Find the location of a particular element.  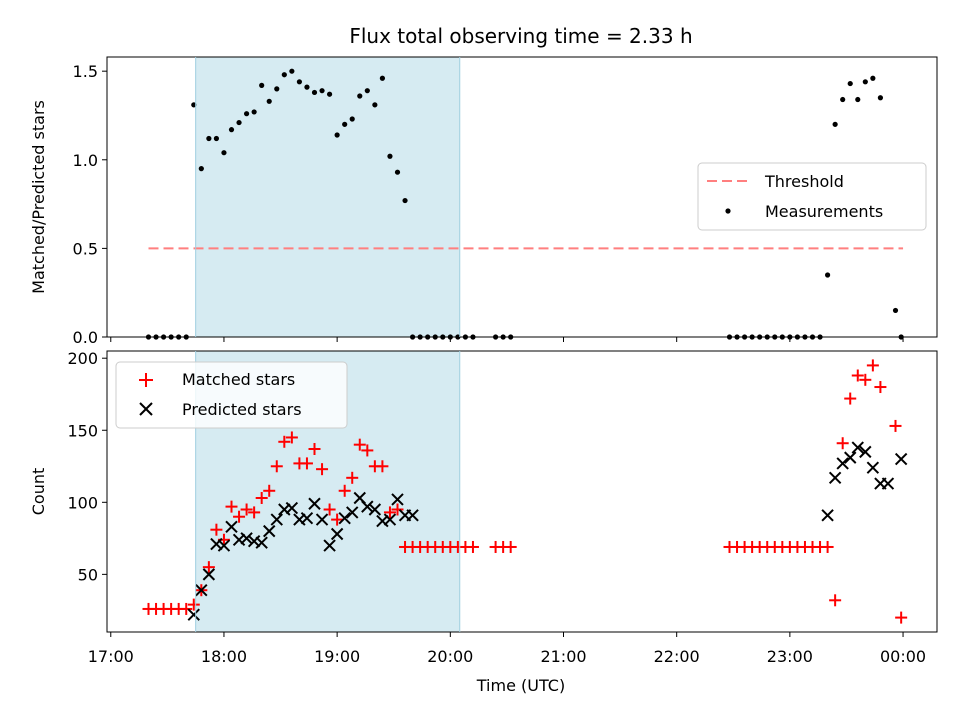

y-tick-label: 0.0 is located at coordinates (85, 337).